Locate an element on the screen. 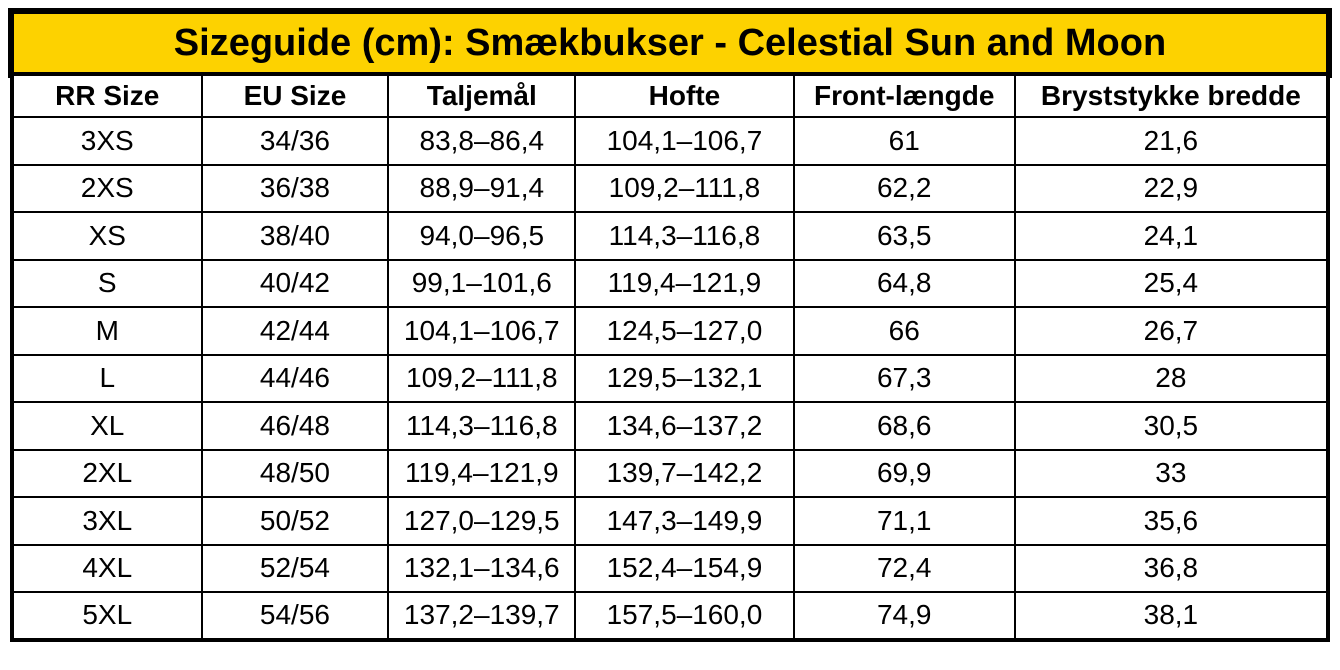 This screenshot has height=670, width=1340. cell-taljemaal: 132,1–134,6 is located at coordinates (482, 568).